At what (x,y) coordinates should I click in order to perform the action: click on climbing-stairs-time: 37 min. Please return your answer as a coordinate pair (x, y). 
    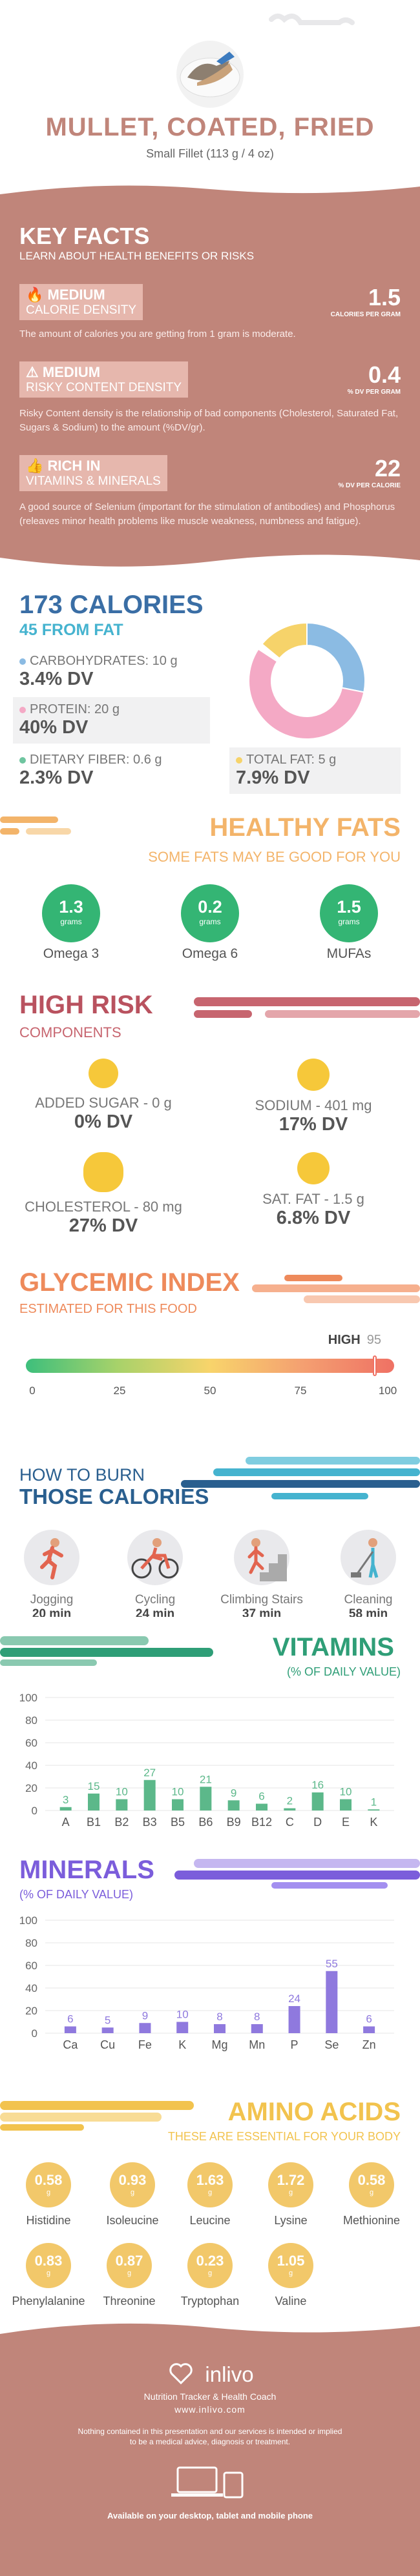
    Looking at the image, I should click on (262, 1612).